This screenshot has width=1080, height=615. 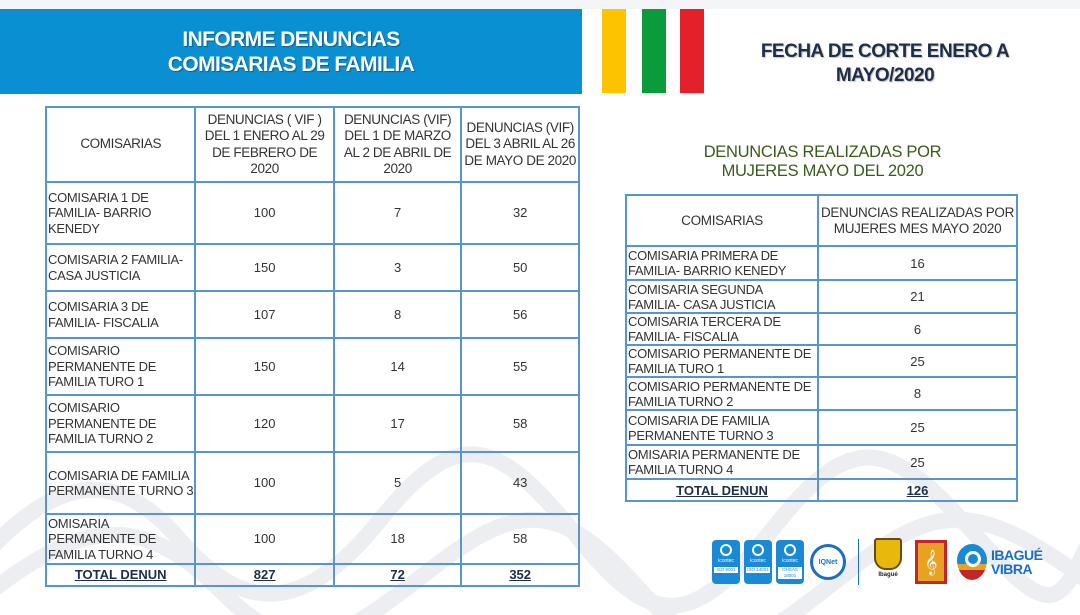 I want to click on iqnet-seal-icon: IQNet, so click(x=828, y=562).